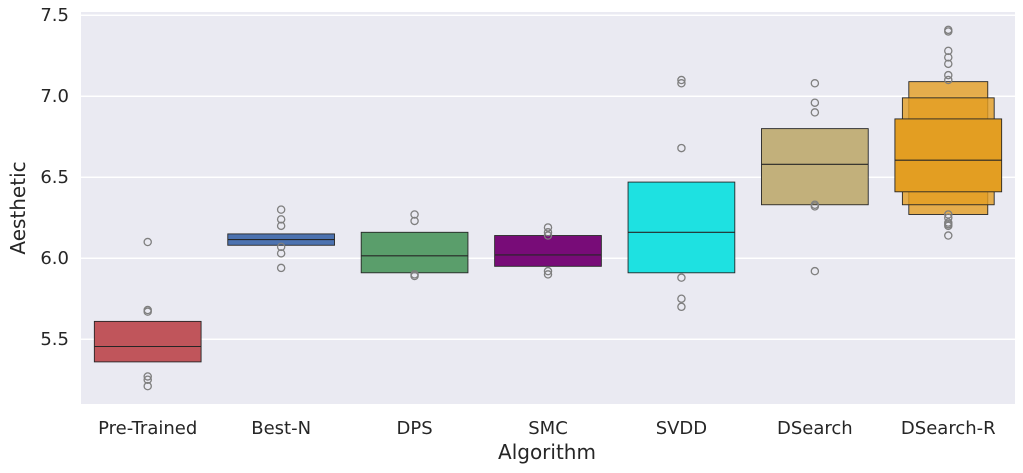  What do you see at coordinates (54, 15) in the screenshot?
I see `y-tick-label: 7.5` at bounding box center [54, 15].